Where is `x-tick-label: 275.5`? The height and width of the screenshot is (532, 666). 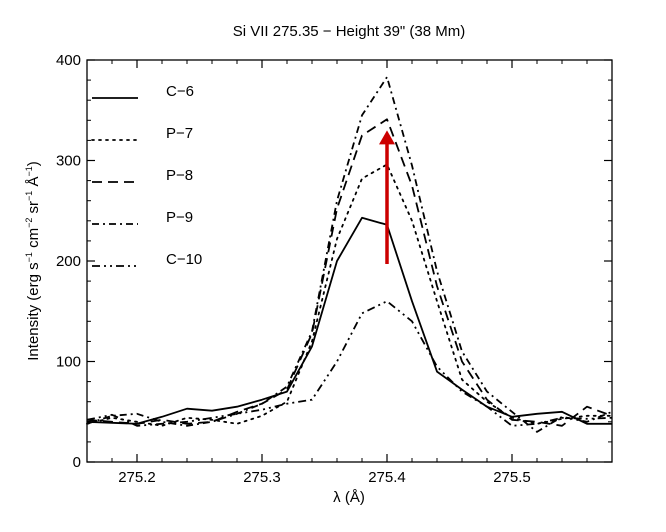 x-tick-label: 275.5 is located at coordinates (512, 477).